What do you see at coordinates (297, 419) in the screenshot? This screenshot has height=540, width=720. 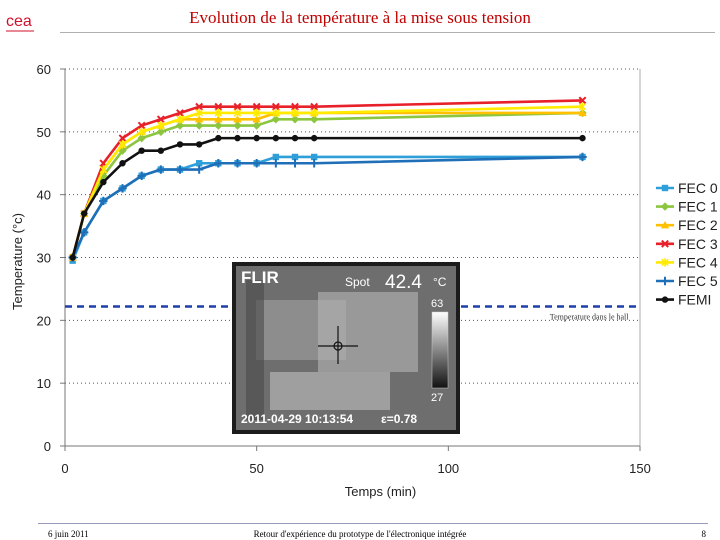 I see `thermal-timestamp: 2011-04-29 10:13:54` at bounding box center [297, 419].